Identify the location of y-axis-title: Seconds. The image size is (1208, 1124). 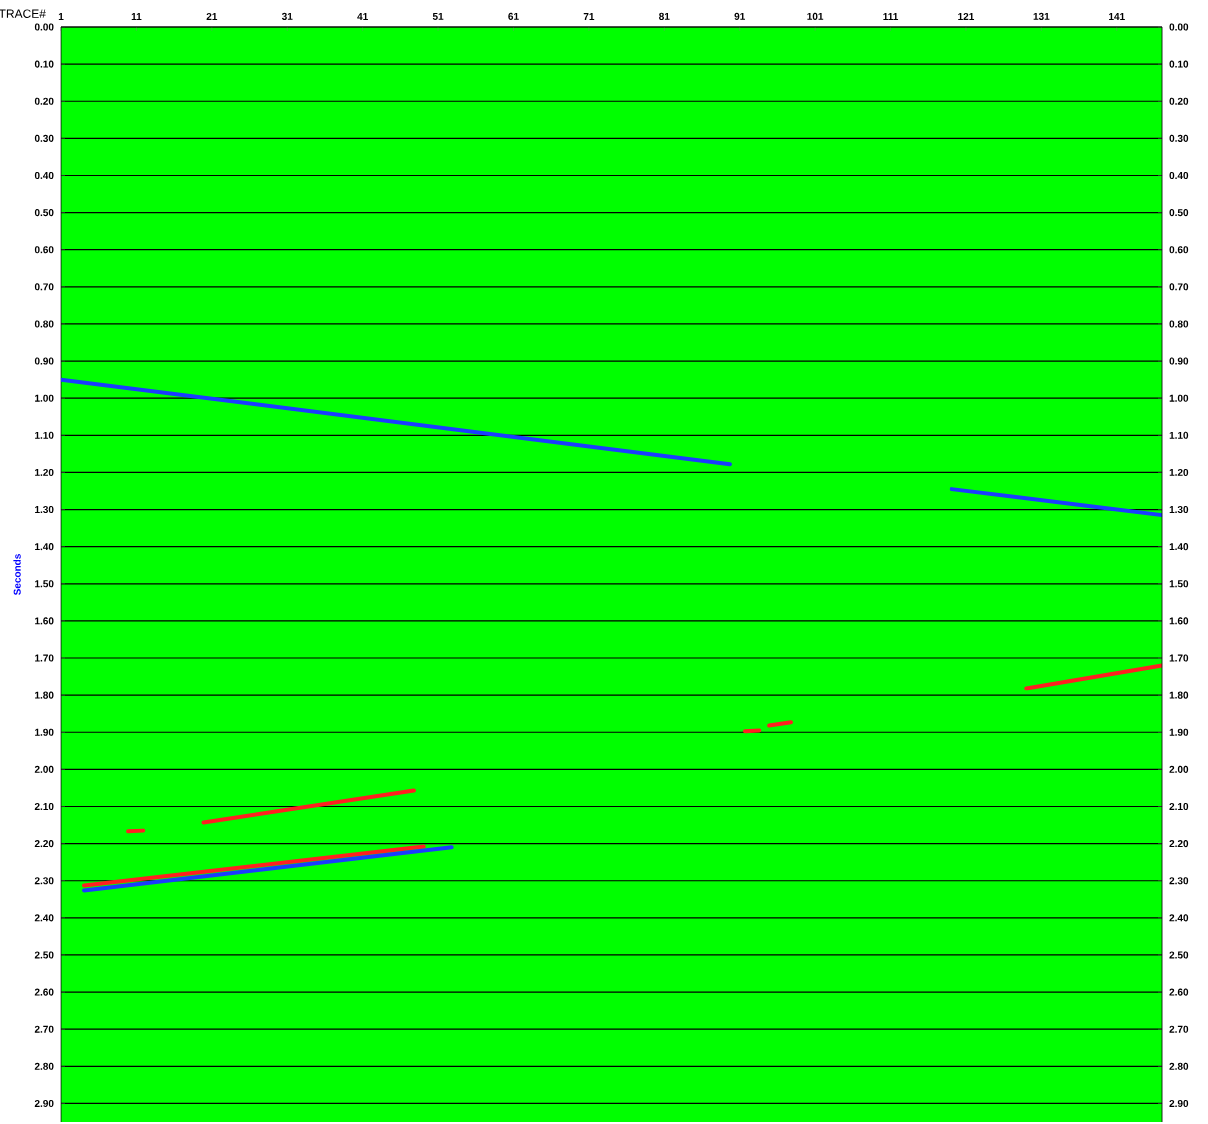
(17, 575).